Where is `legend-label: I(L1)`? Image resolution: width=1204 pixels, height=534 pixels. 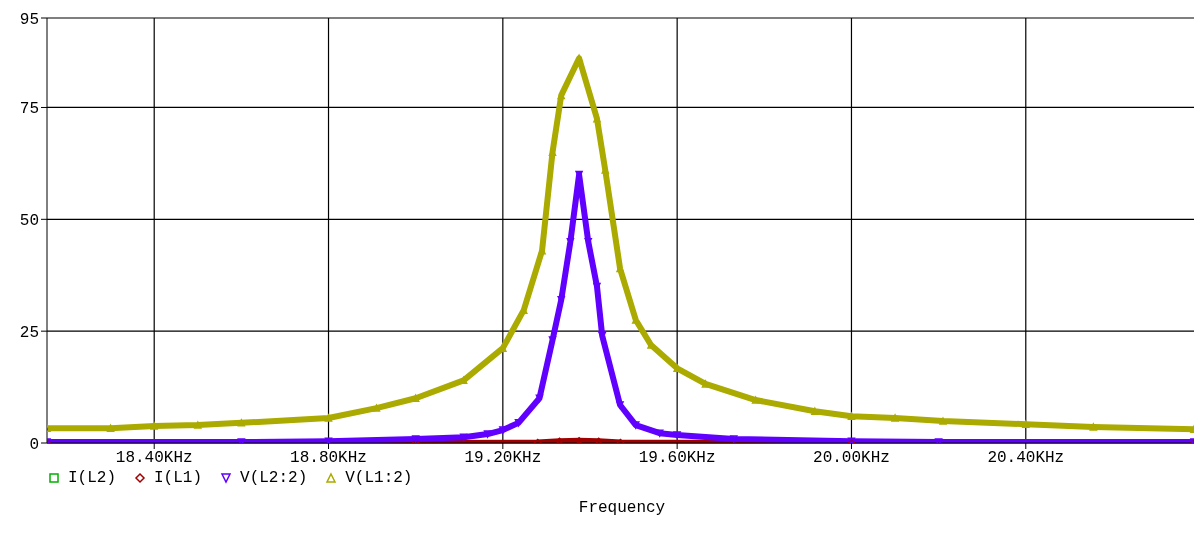
legend-label: I(L1) is located at coordinates (178, 478).